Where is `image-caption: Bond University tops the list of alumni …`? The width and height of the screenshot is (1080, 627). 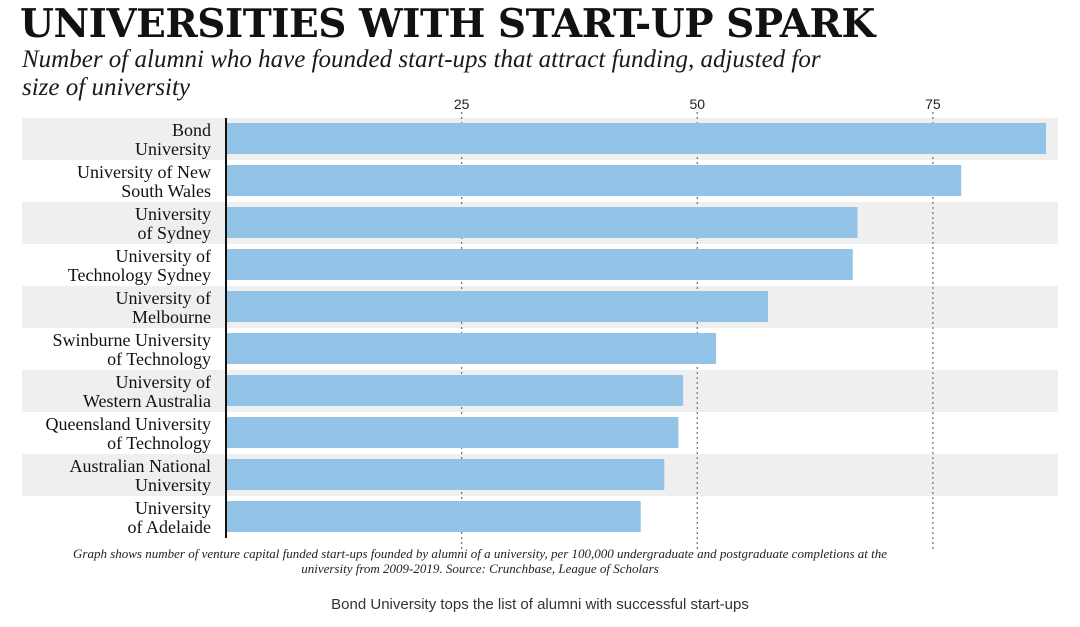 image-caption: Bond University tops the list of alumni … is located at coordinates (540, 604).